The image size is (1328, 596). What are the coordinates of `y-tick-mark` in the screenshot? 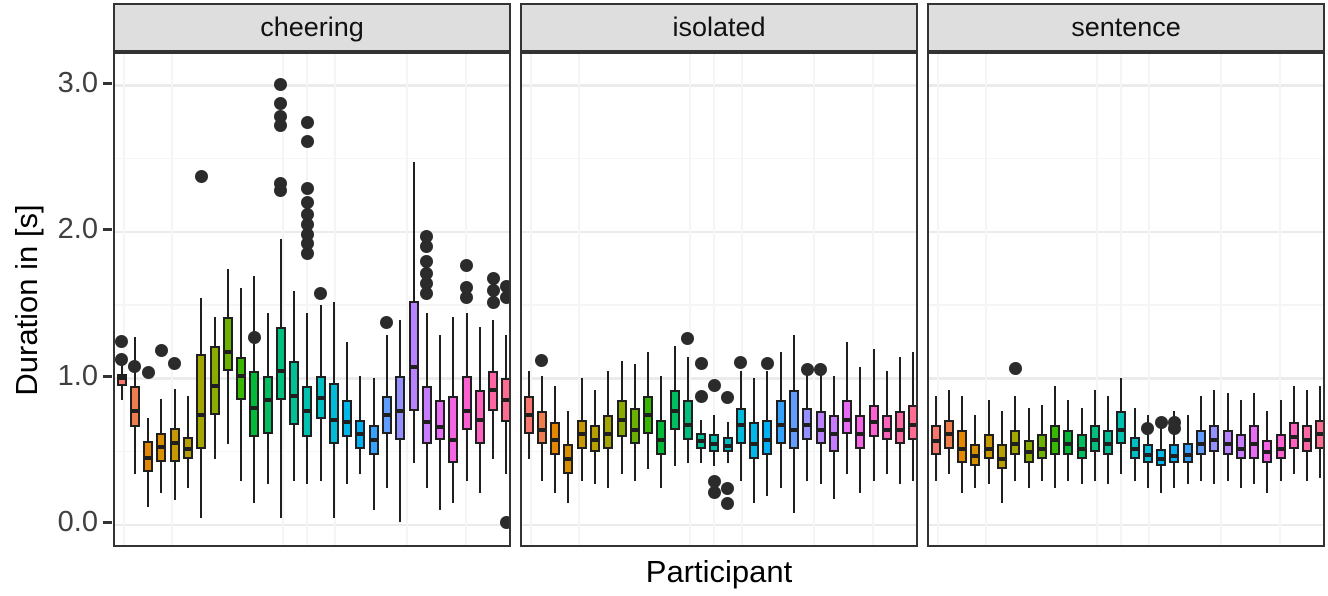 It's located at (107, 523).